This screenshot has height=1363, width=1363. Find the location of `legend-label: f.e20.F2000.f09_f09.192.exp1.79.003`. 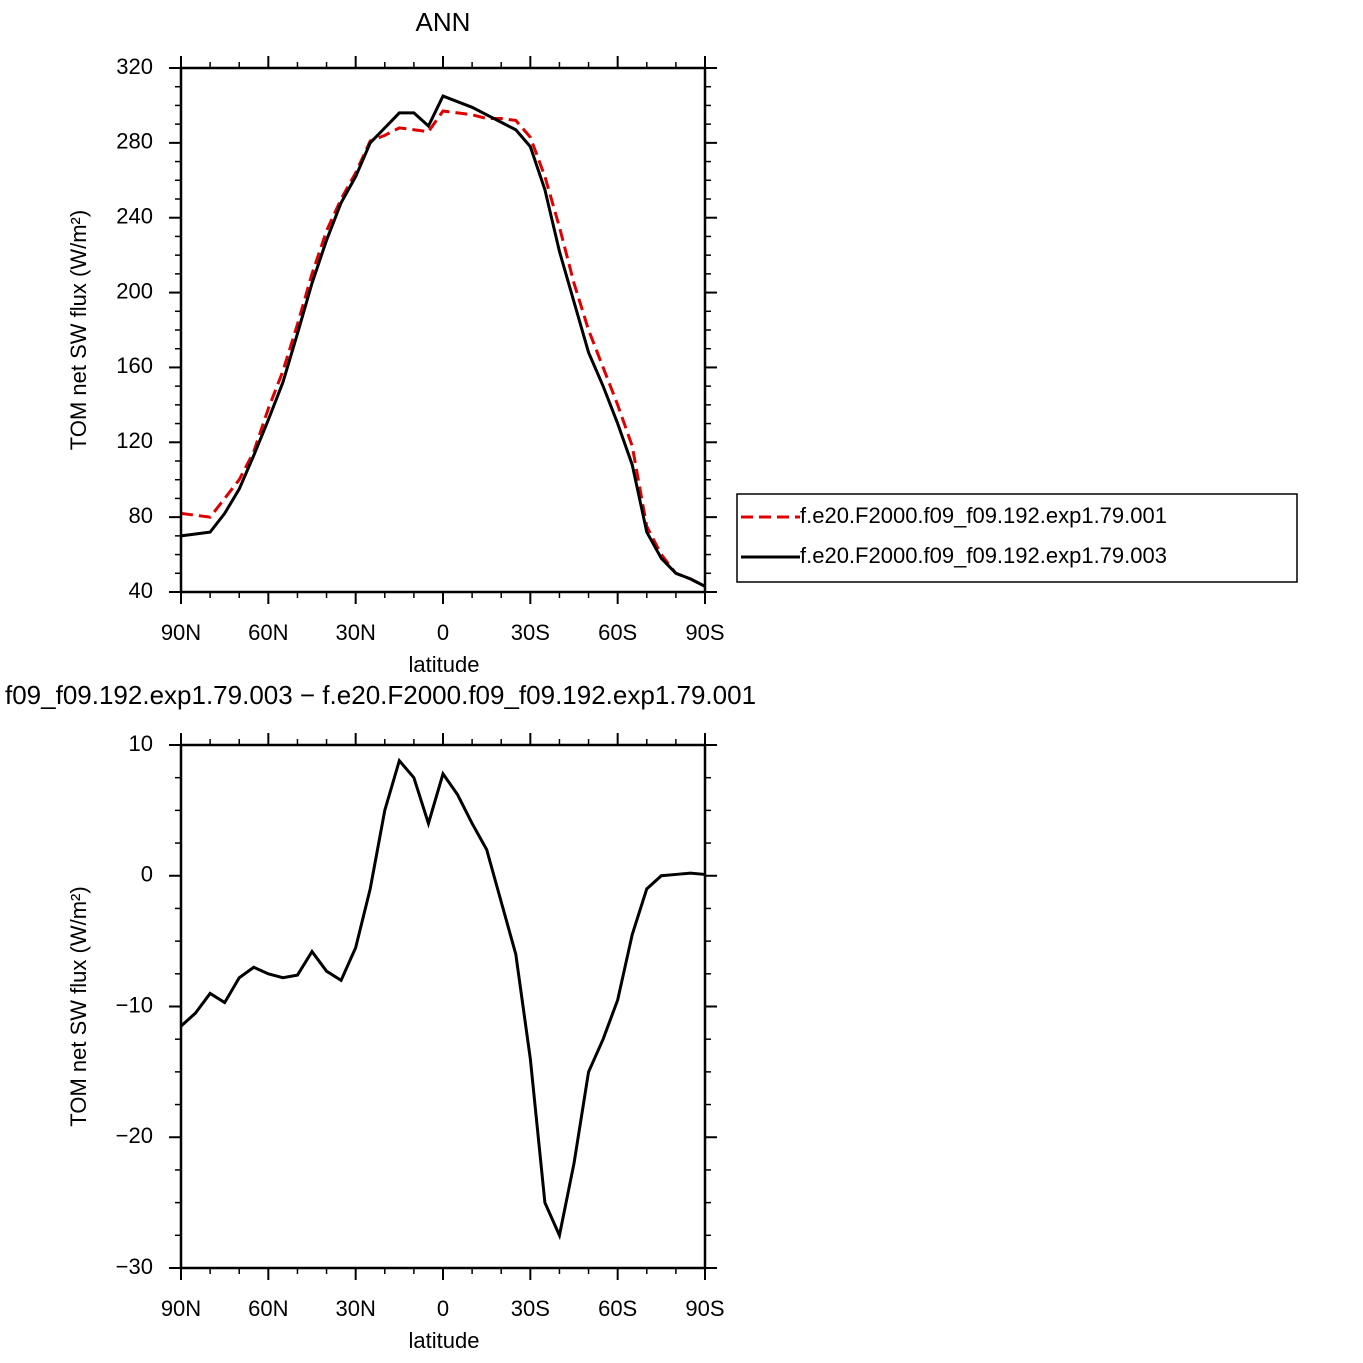

legend-label: f.e20.F2000.f09_f09.192.exp1.79.003 is located at coordinates (983, 555).